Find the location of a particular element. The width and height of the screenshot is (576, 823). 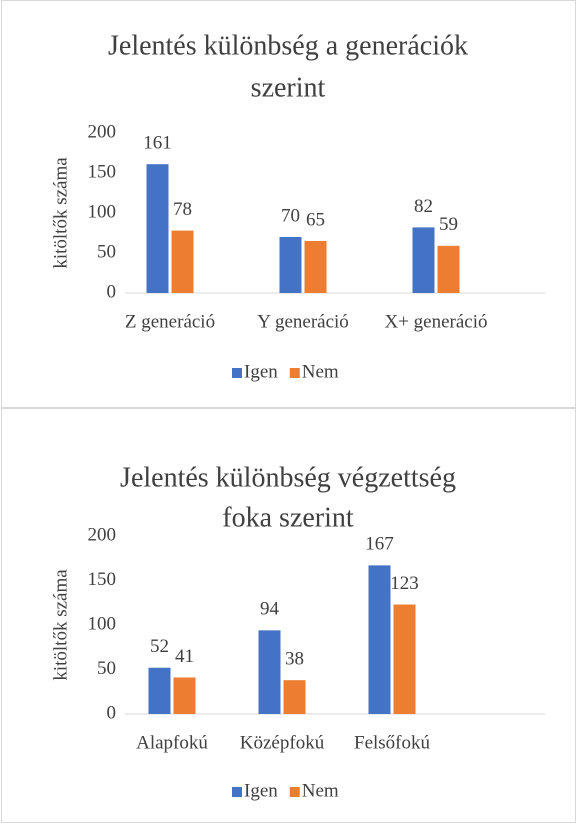

chart-title: Jelentés különbség végzettség is located at coordinates (288, 477).